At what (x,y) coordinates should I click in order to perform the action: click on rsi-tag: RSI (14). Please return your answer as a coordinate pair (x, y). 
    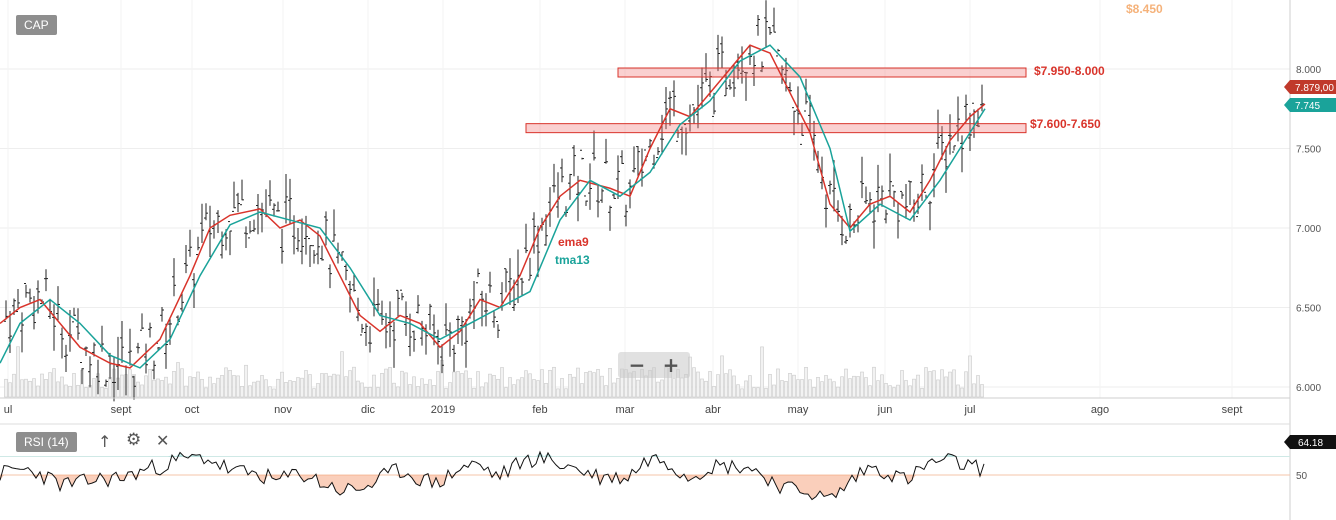
    Looking at the image, I should click on (46, 442).